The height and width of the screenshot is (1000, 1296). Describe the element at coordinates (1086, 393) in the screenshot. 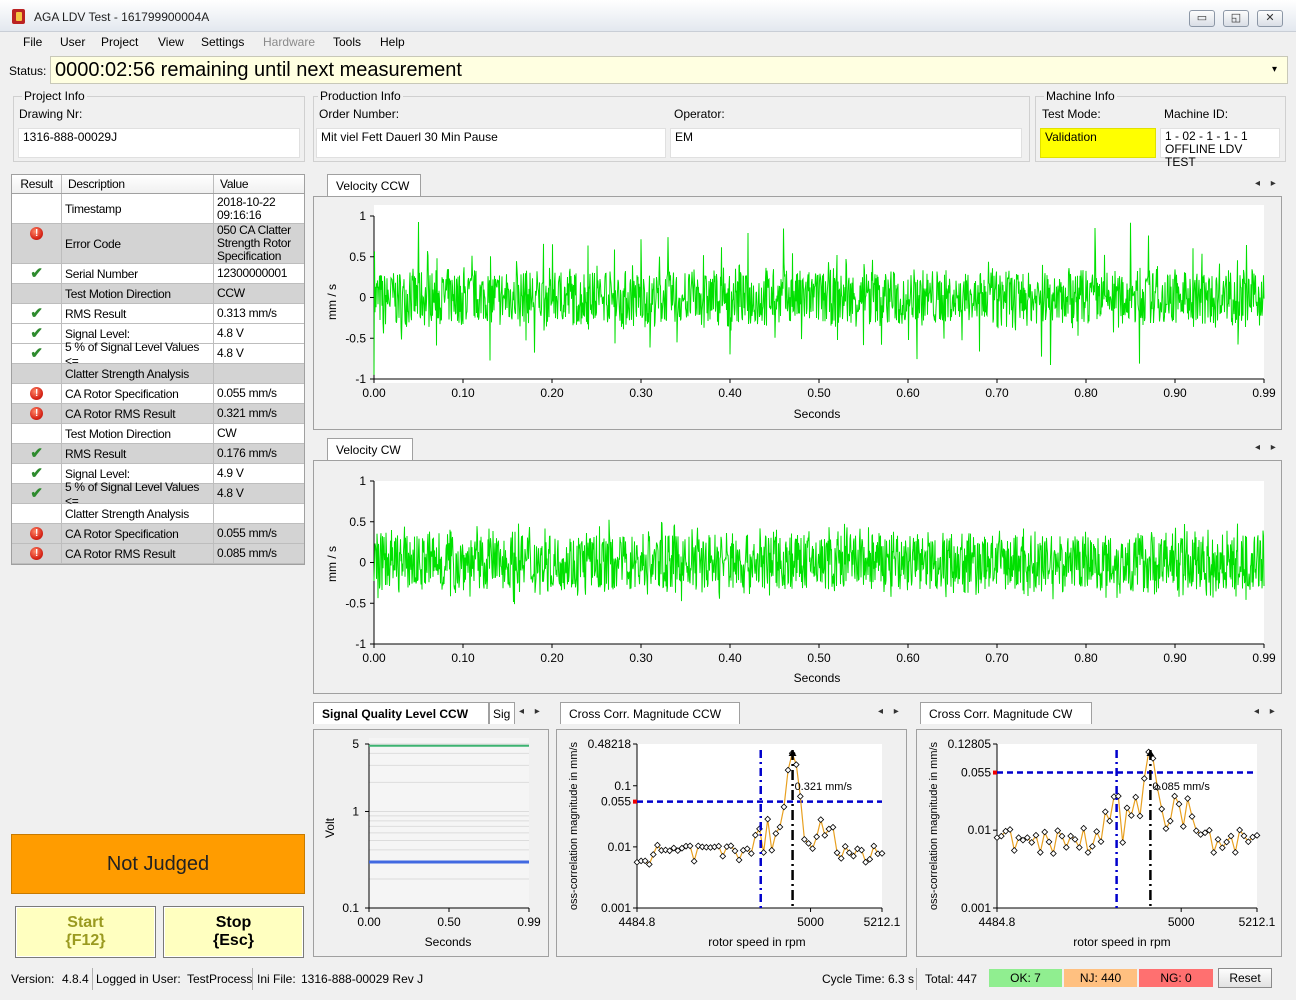

I see `x-tick-label: 0.80` at that location.